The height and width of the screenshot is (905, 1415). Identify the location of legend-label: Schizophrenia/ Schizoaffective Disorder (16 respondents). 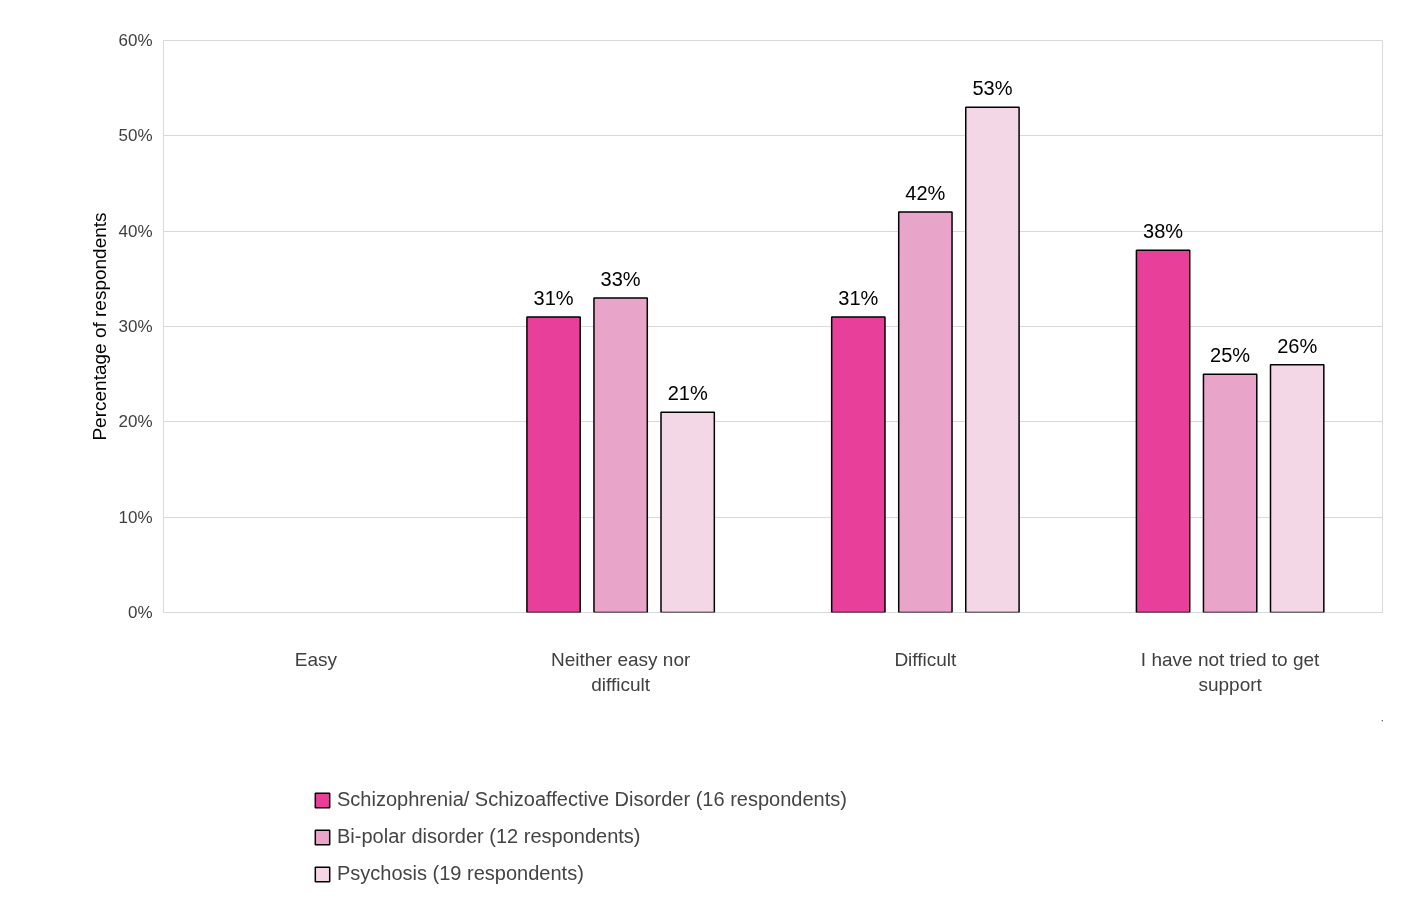
(592, 799).